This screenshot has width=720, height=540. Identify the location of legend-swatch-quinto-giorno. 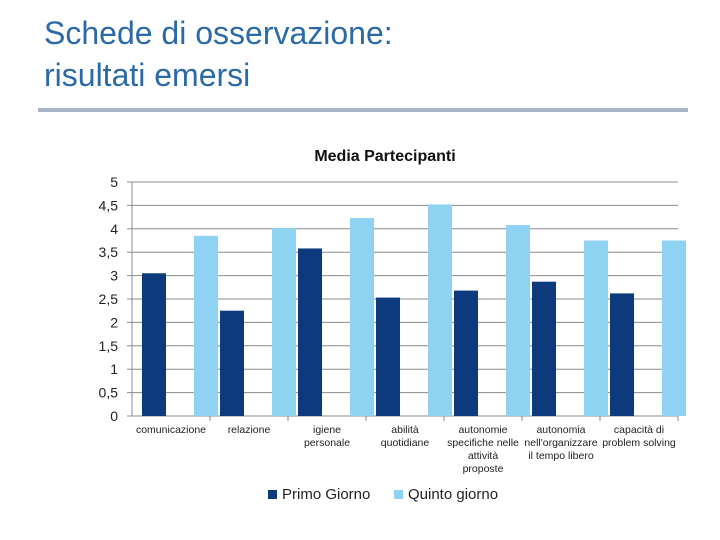
(398, 494).